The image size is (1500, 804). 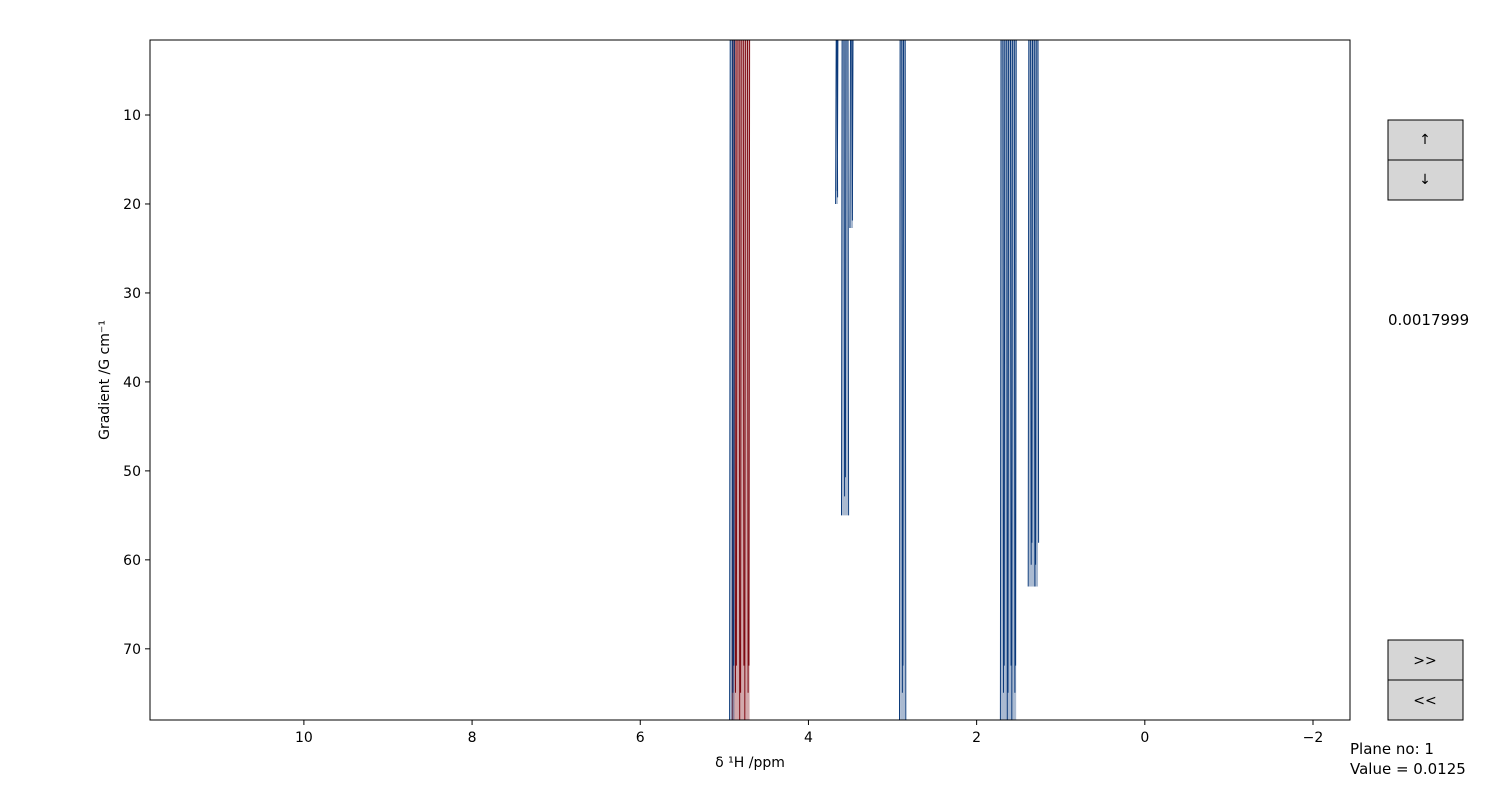 What do you see at coordinates (1428, 320) in the screenshot?
I see `readout: 0.0017999` at bounding box center [1428, 320].